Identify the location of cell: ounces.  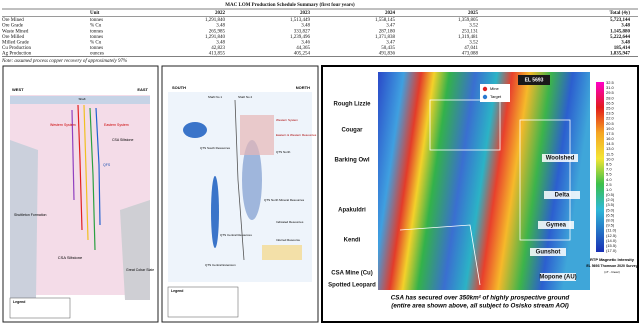
(97, 54).